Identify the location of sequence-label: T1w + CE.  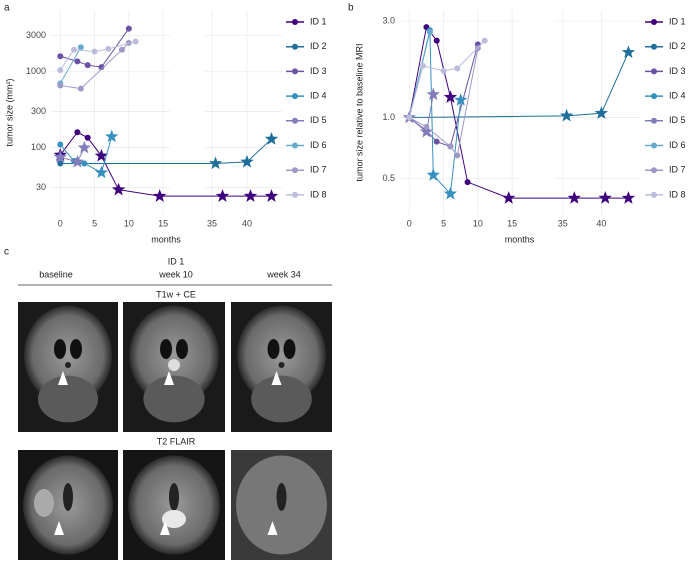
(176, 294).